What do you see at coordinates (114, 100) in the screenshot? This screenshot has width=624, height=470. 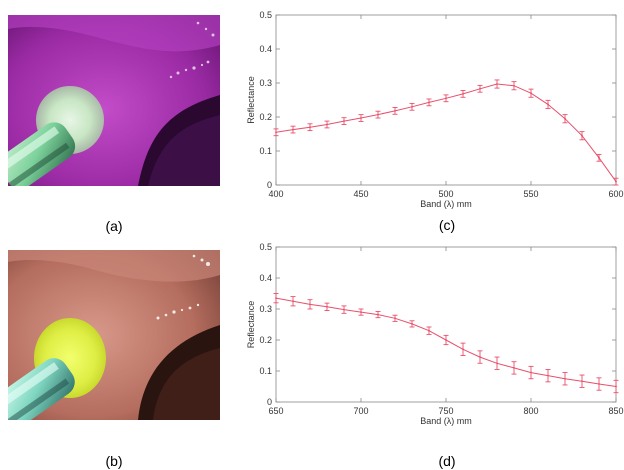 I see `endoscopic-image-a` at bounding box center [114, 100].